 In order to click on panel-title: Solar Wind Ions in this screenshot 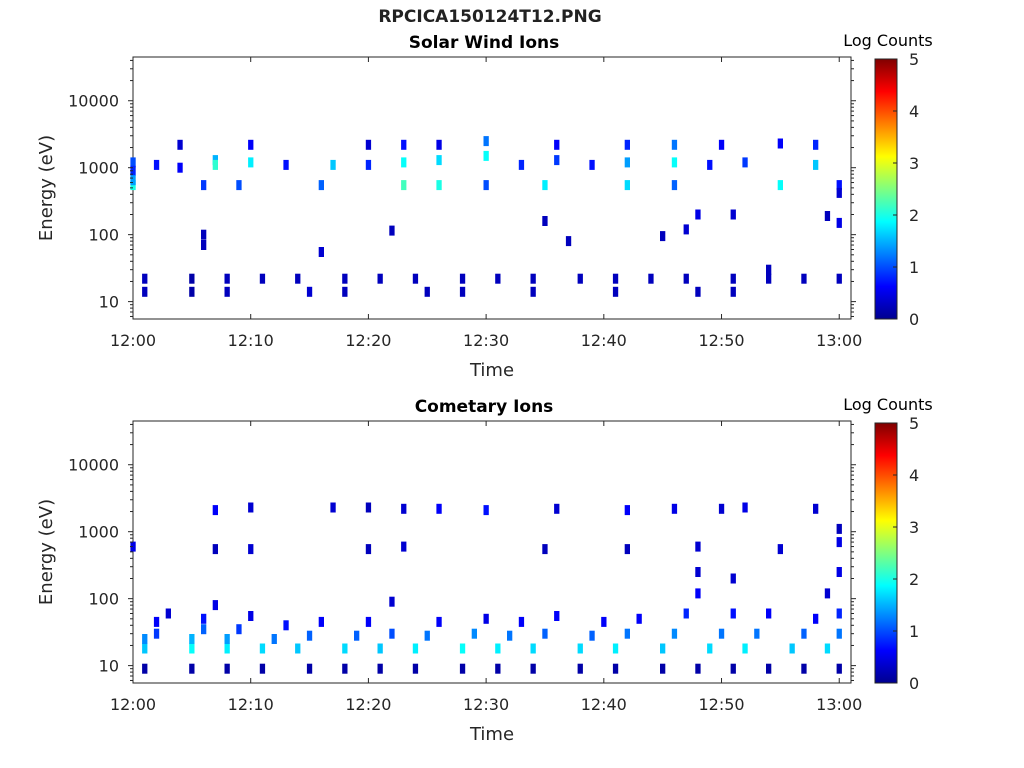, I will do `click(484, 43)`.